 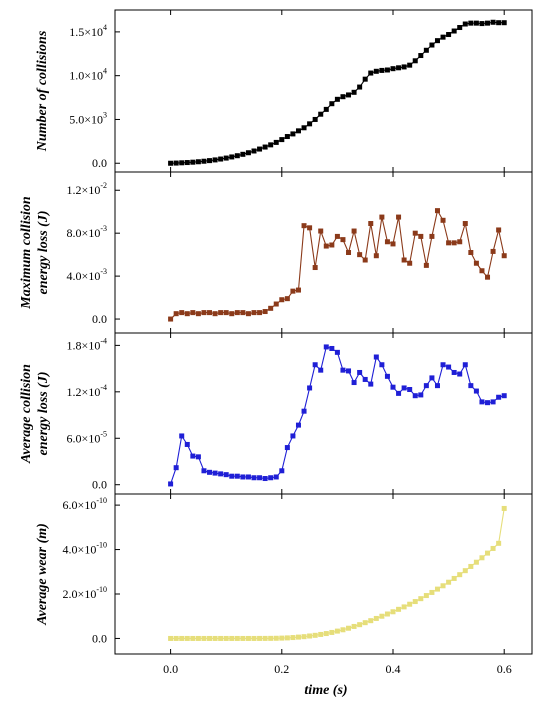 What do you see at coordinates (504, 669) in the screenshot?
I see `x-tick-label: 0.6` at bounding box center [504, 669].